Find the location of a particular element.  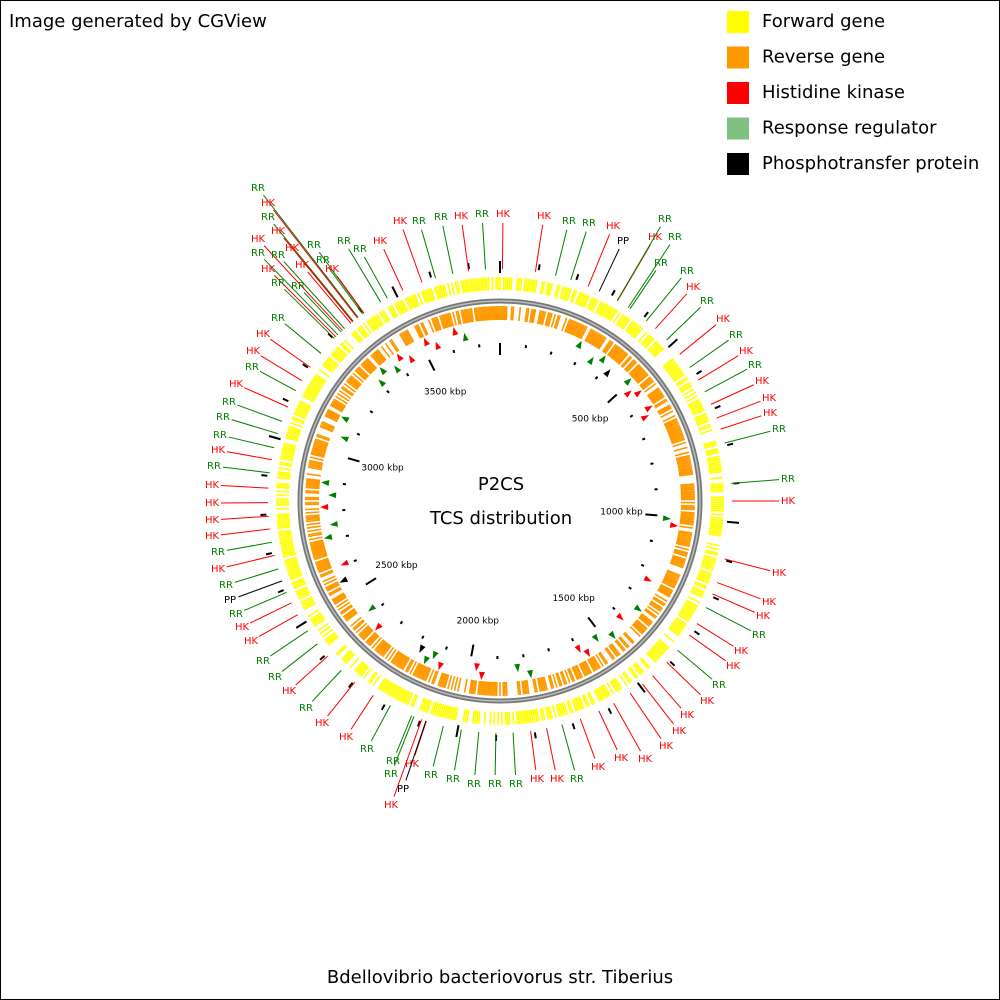

center-title: P2CS is located at coordinates (501, 484).